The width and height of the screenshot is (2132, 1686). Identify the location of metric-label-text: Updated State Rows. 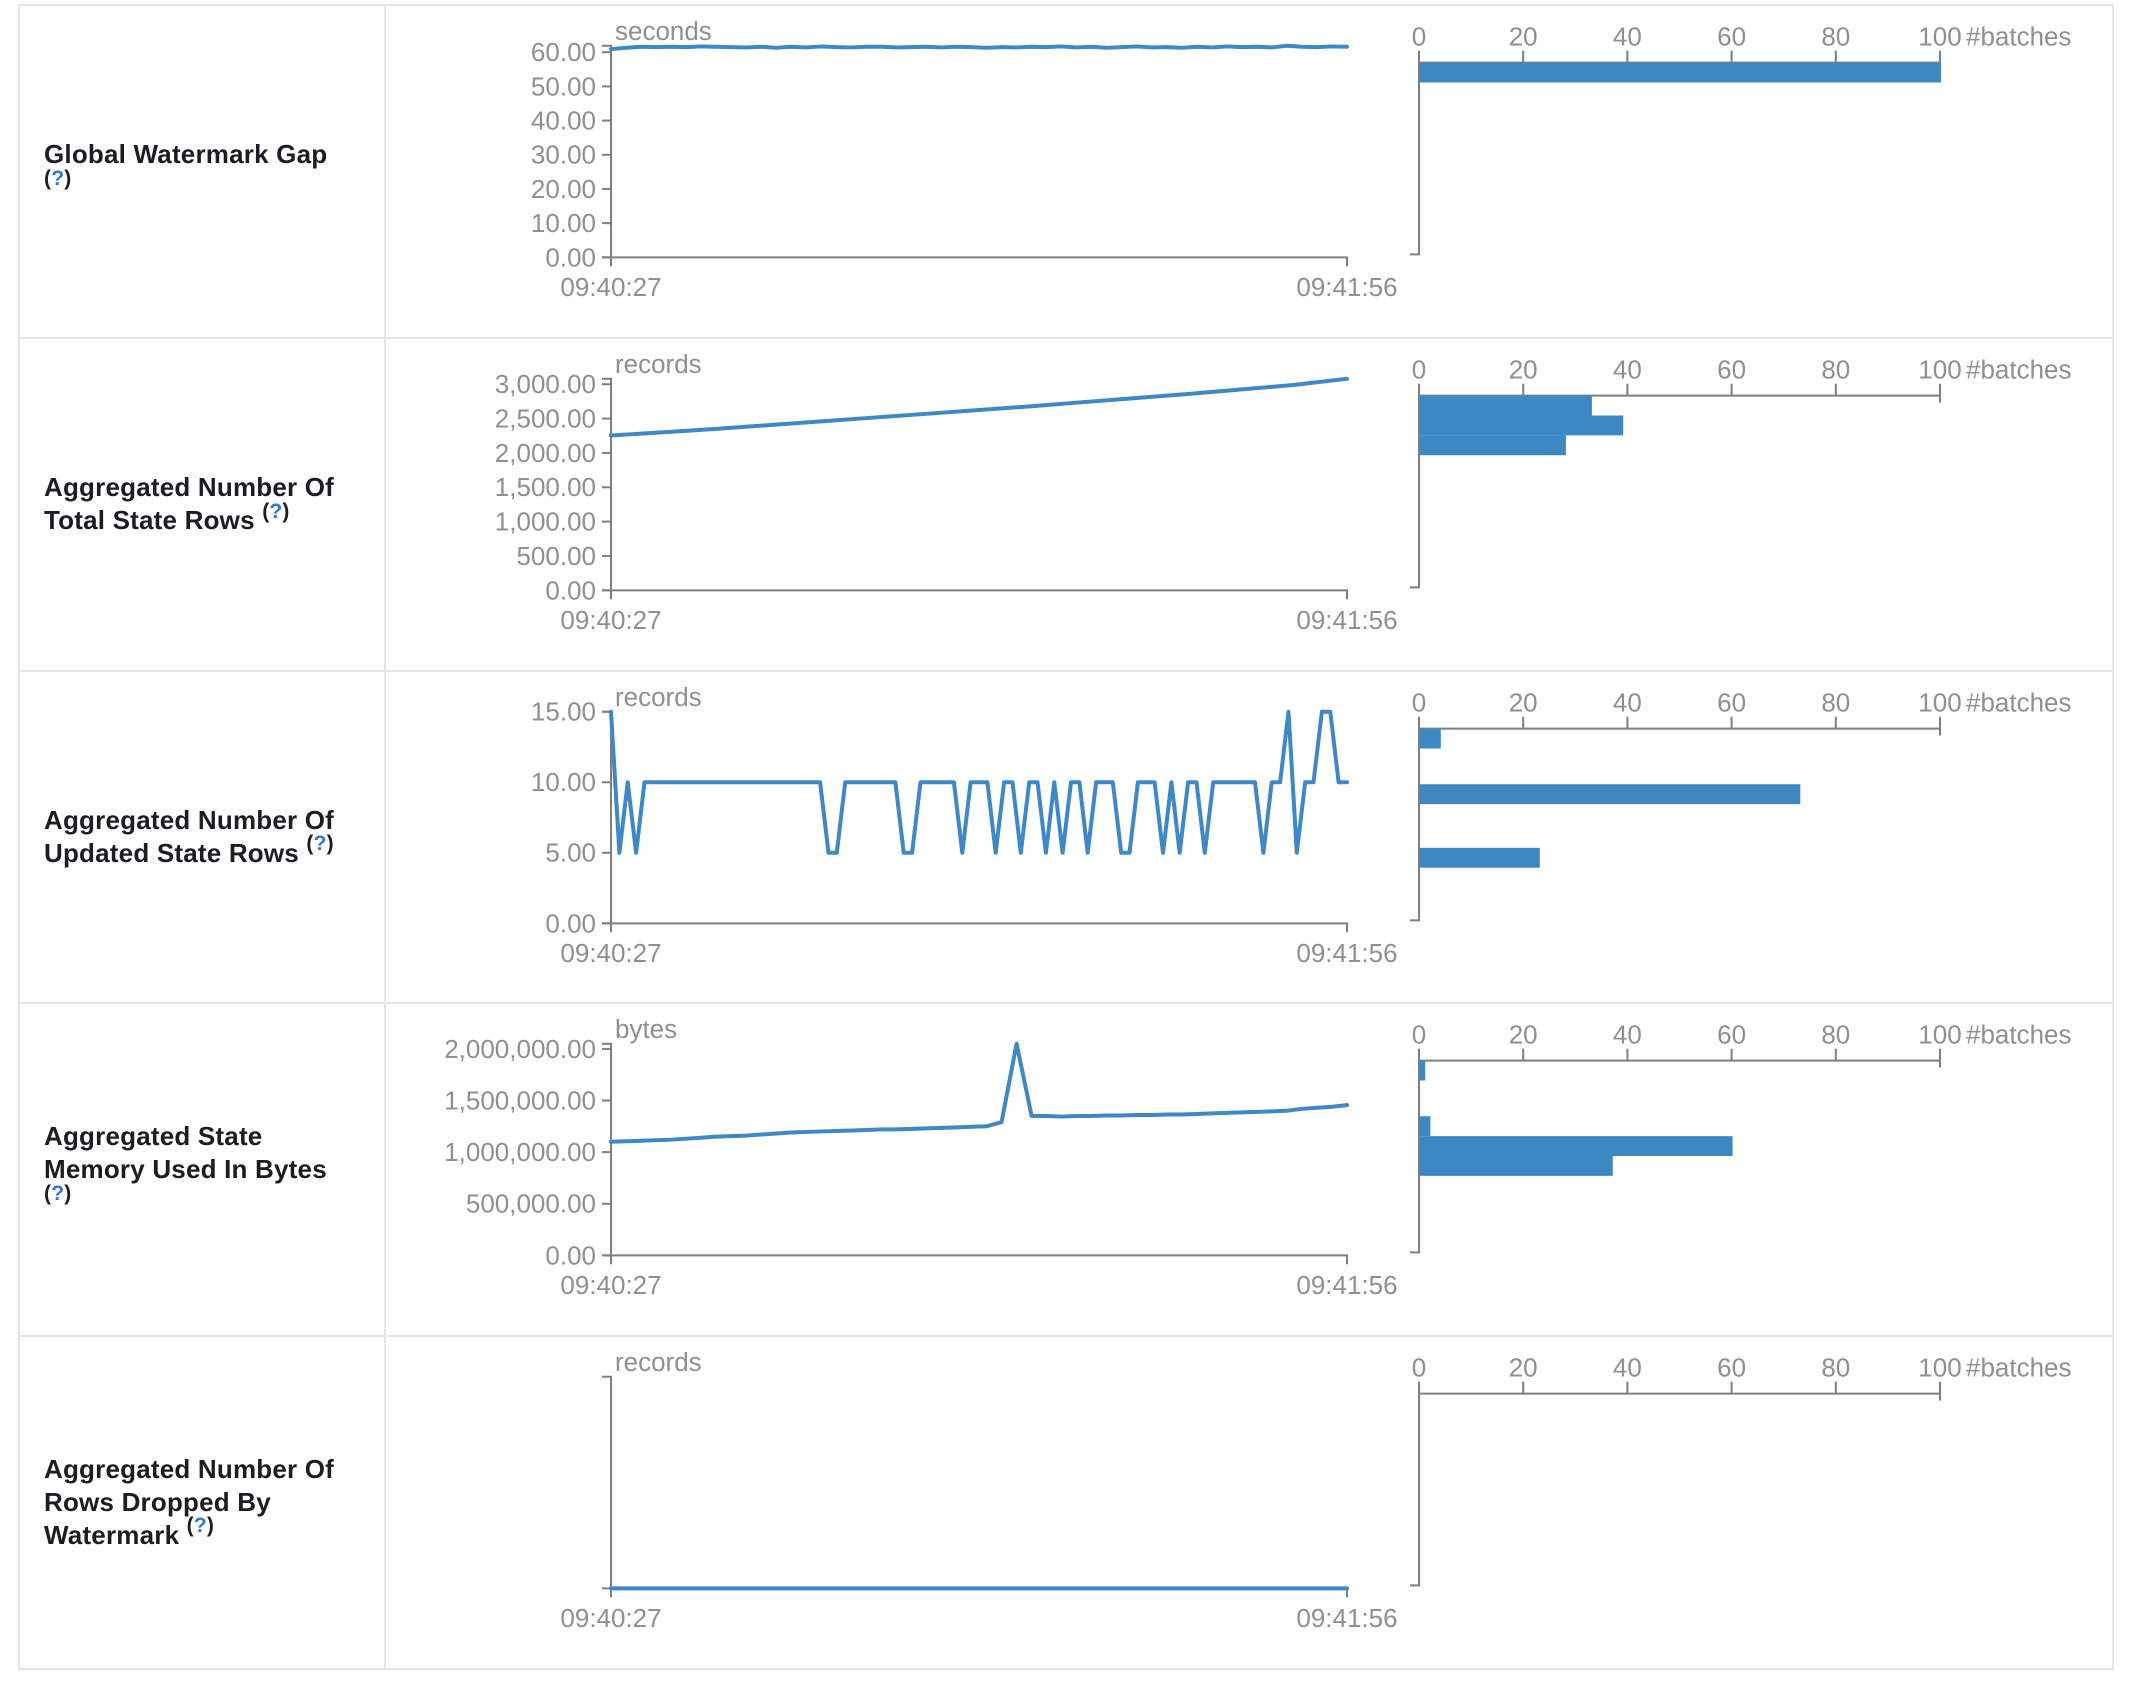
(171, 852).